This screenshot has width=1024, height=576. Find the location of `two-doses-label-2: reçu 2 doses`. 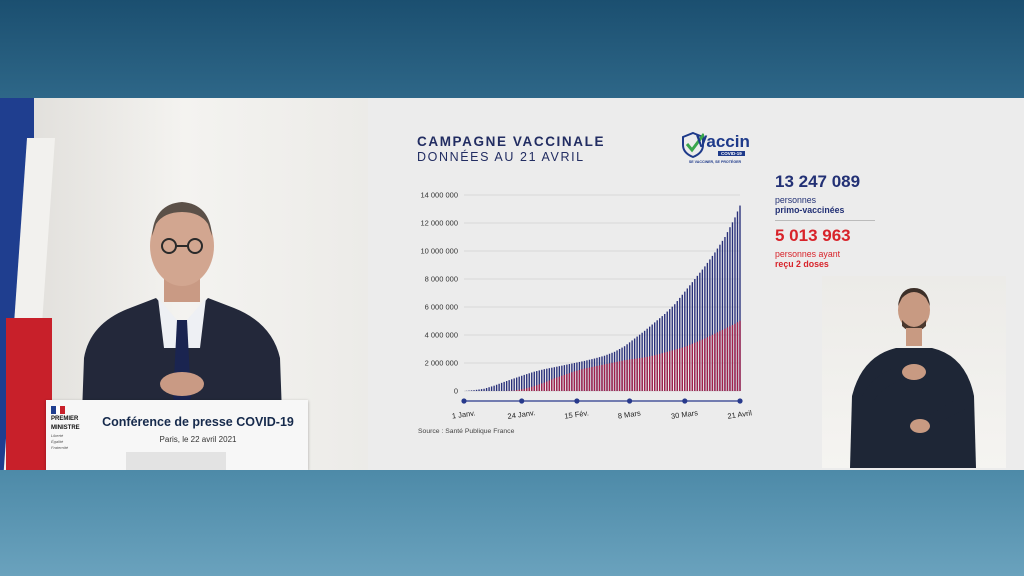

two-doses-label-2: reçu 2 doses is located at coordinates (802, 264).